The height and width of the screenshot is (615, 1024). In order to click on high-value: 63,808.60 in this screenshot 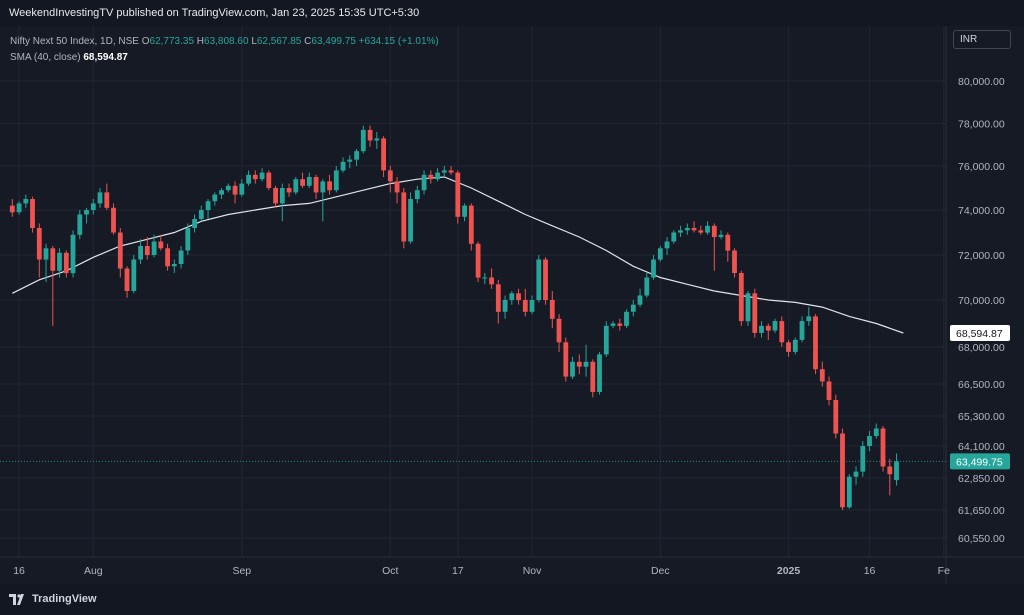, I will do `click(226, 41)`.